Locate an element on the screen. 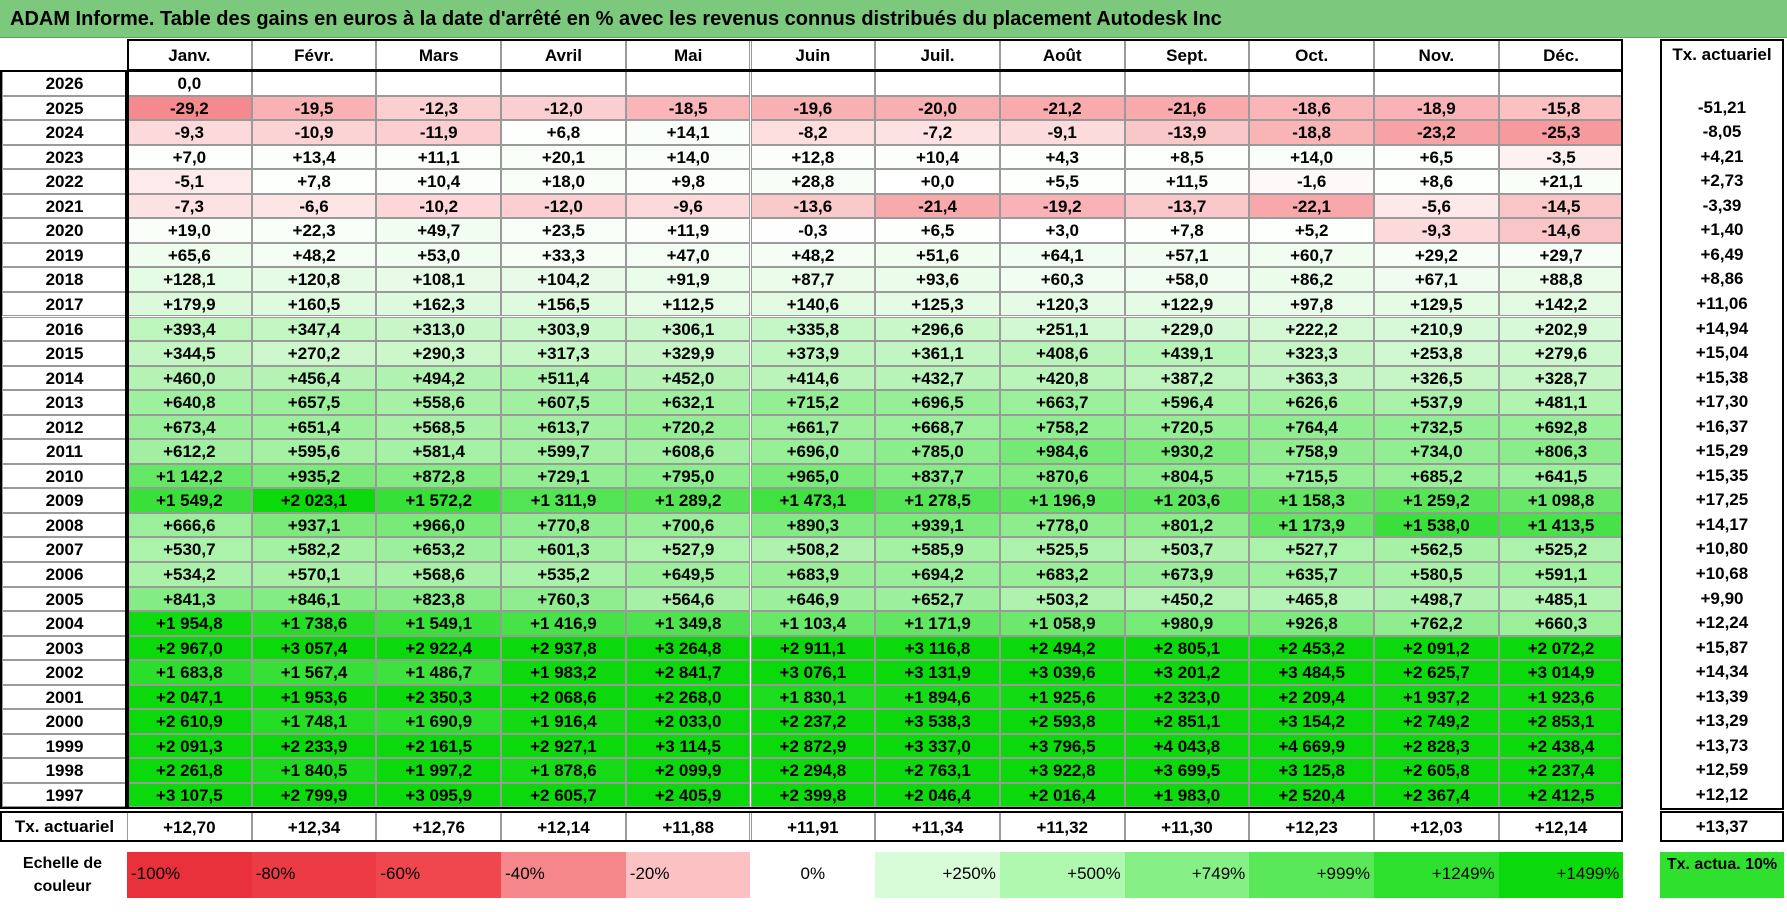  heatmap-cell: -7,3 is located at coordinates (189, 206).